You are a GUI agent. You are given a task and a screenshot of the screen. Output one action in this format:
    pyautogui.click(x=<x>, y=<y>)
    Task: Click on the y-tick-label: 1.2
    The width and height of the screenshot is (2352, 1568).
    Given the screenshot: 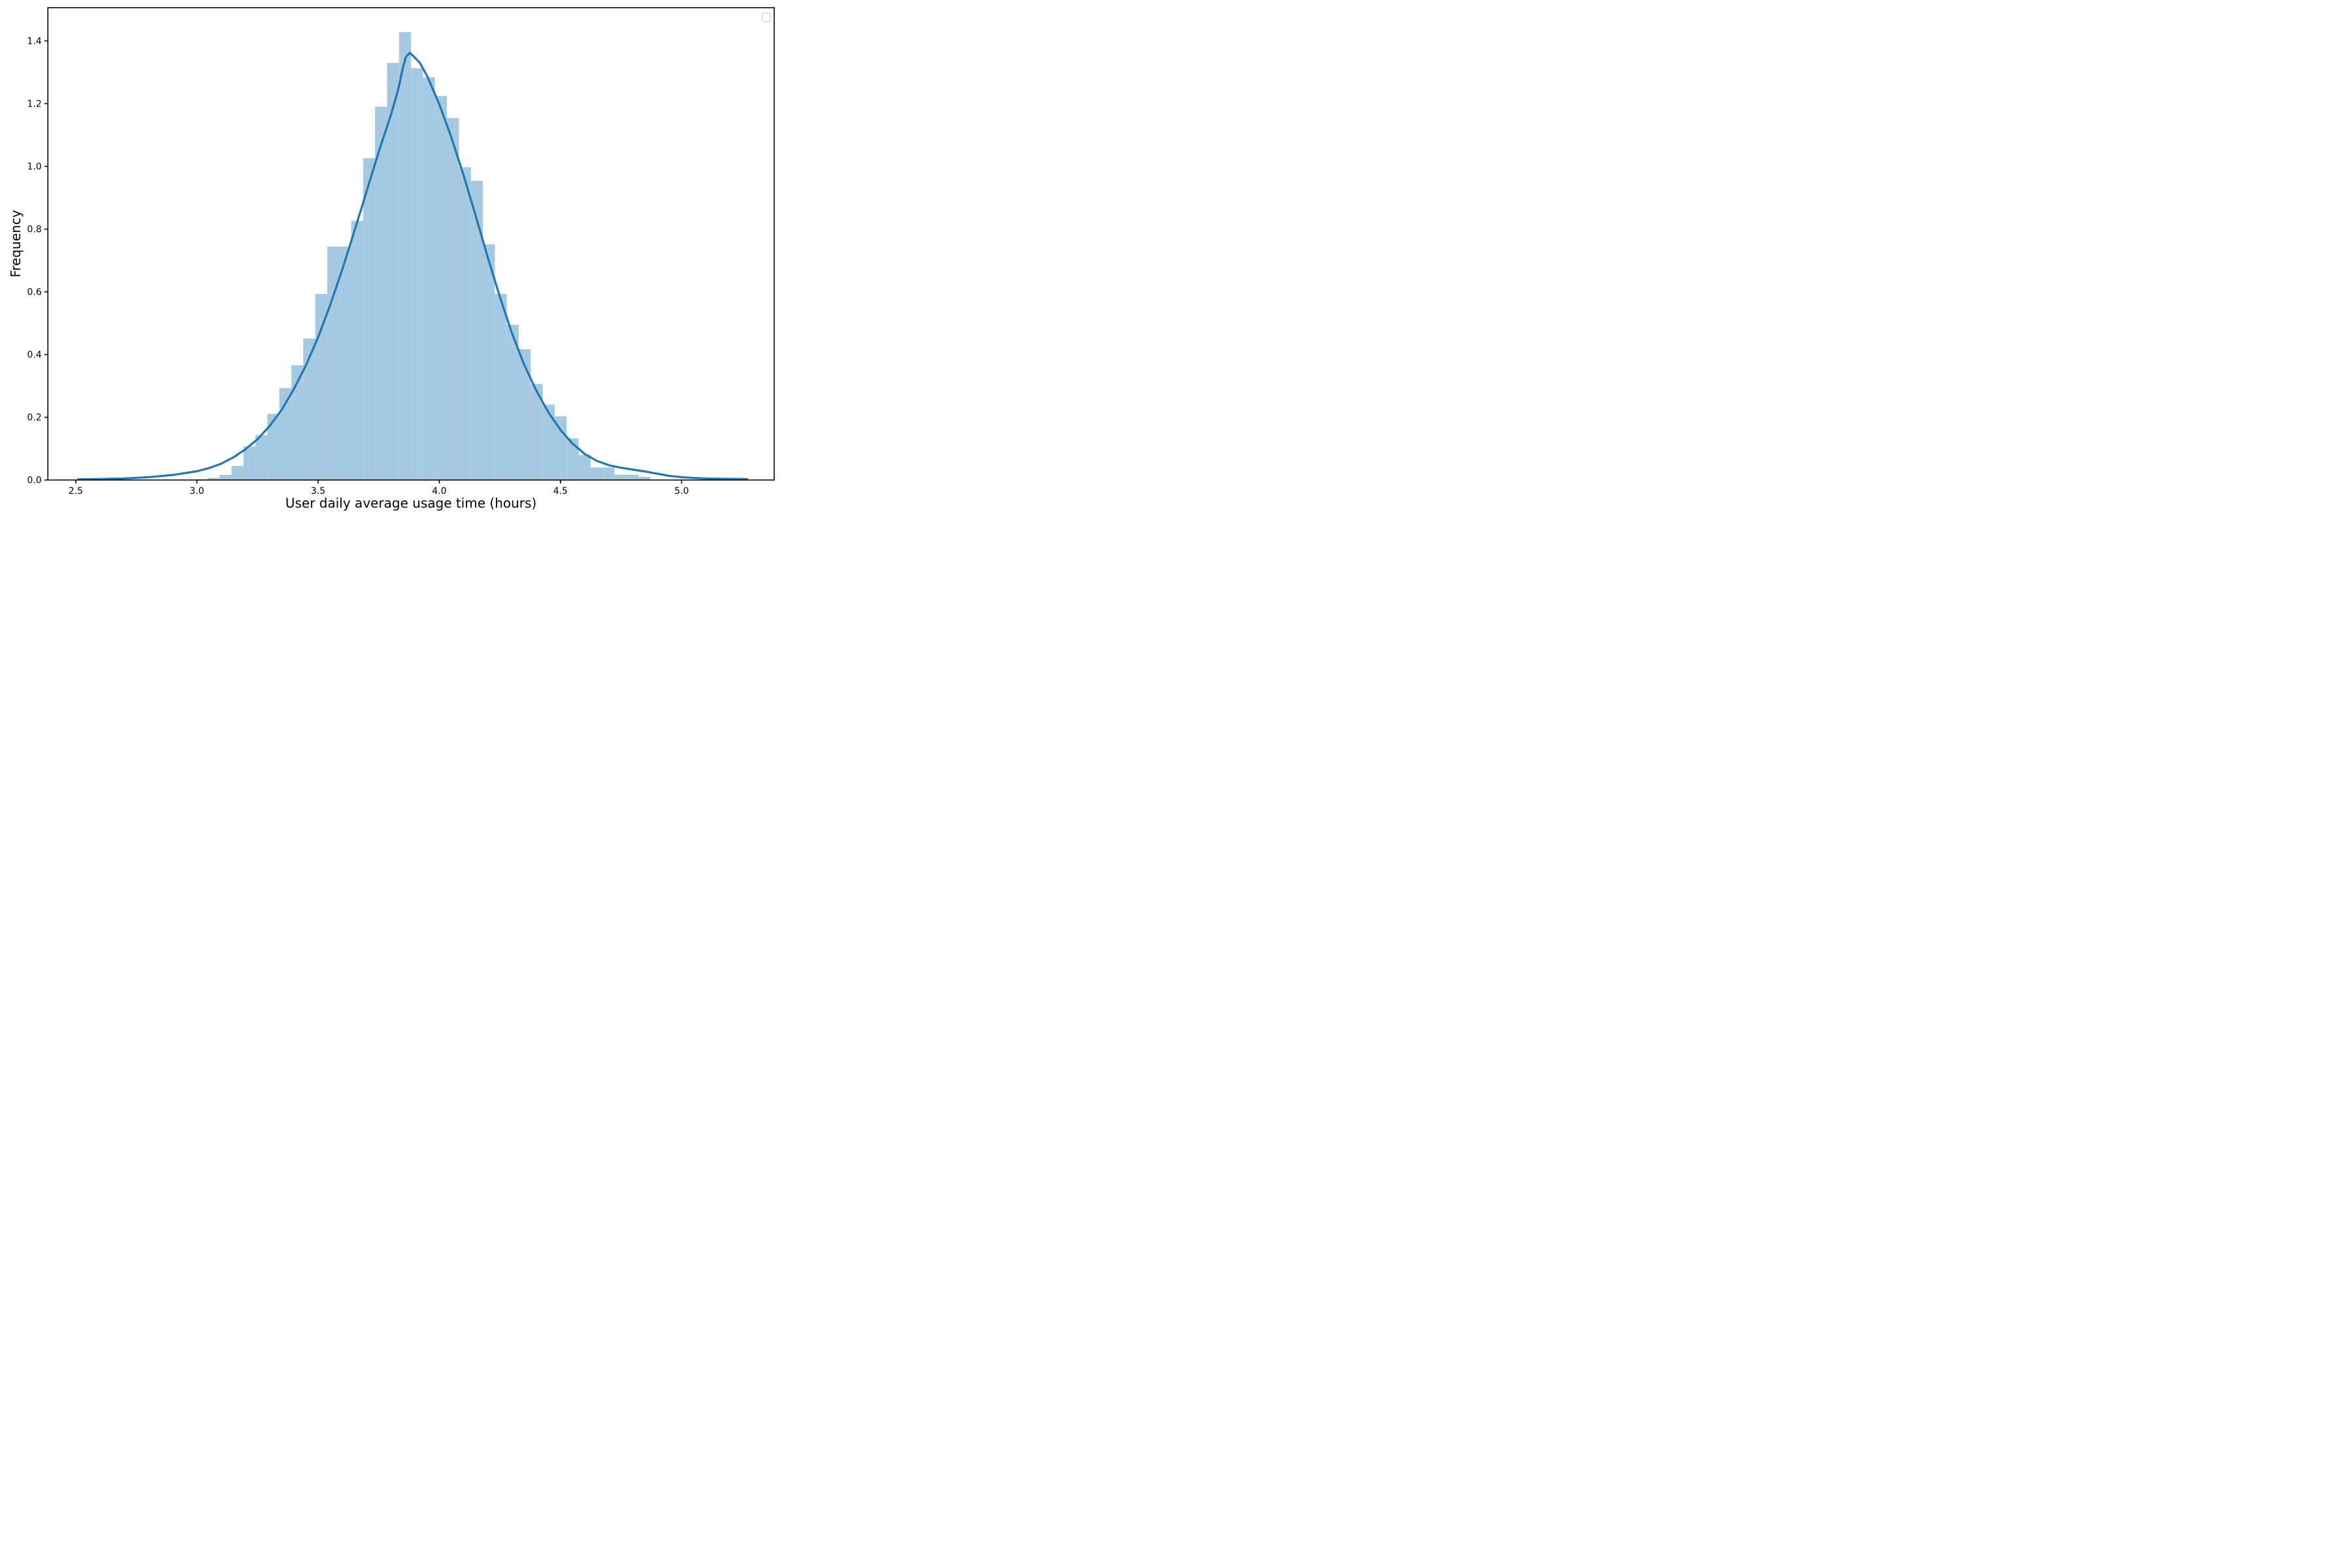 What is the action you would take?
    pyautogui.click(x=34, y=104)
    